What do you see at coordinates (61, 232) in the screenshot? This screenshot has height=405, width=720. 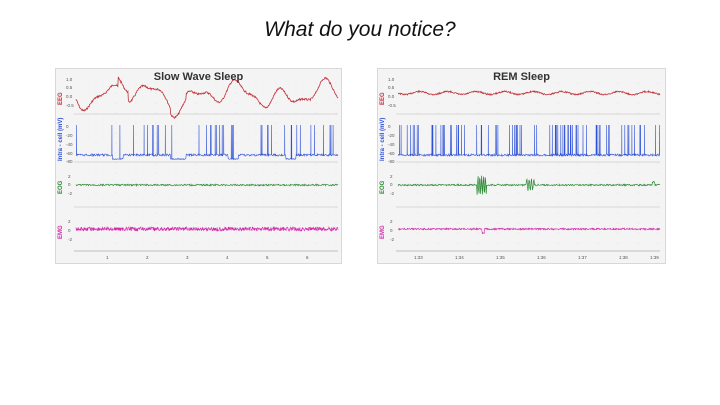 I see `emg-channel-label: EMG` at bounding box center [61, 232].